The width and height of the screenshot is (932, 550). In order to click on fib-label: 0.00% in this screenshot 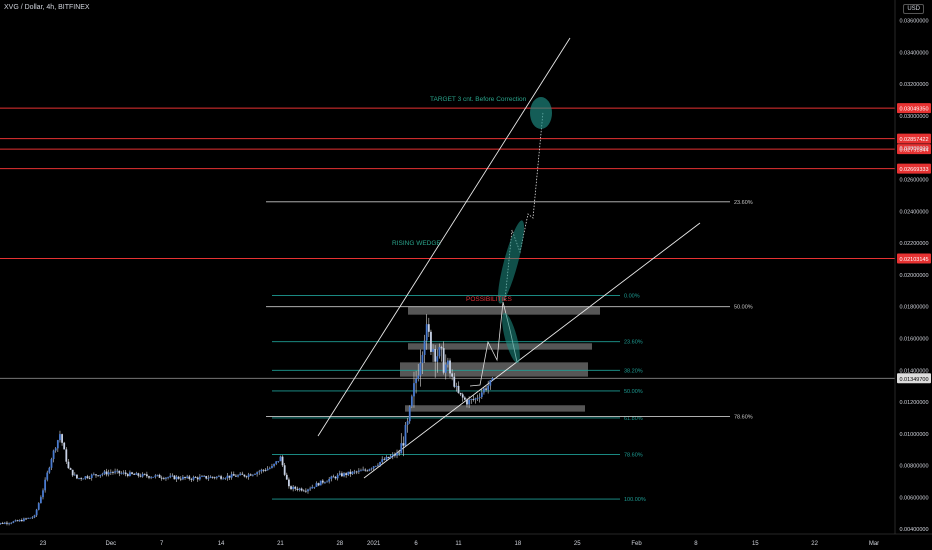, I will do `click(632, 297)`.